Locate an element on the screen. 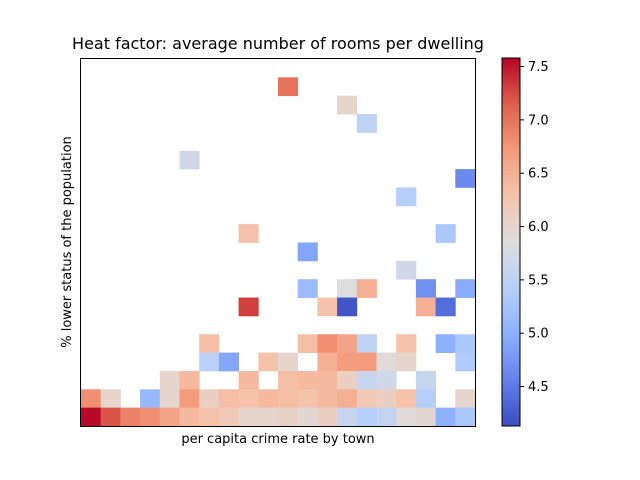  colorbar-ticks: 4.5 5.0 5.5 6.0 6.5 7.0 7.5 is located at coordinates (534, 227).